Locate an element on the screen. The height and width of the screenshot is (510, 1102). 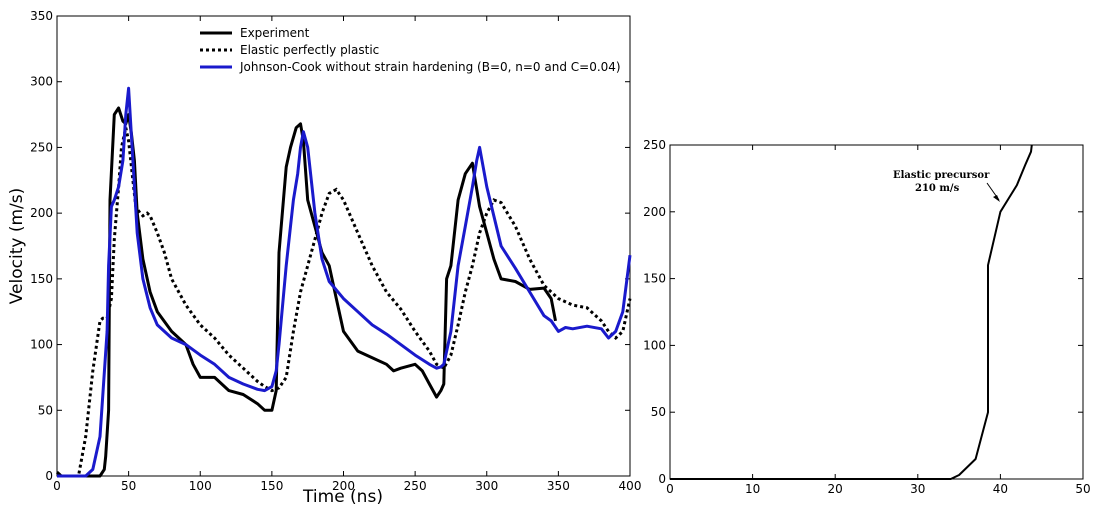
left-ytick-label-1: 50 is located at coordinates (45, 410).